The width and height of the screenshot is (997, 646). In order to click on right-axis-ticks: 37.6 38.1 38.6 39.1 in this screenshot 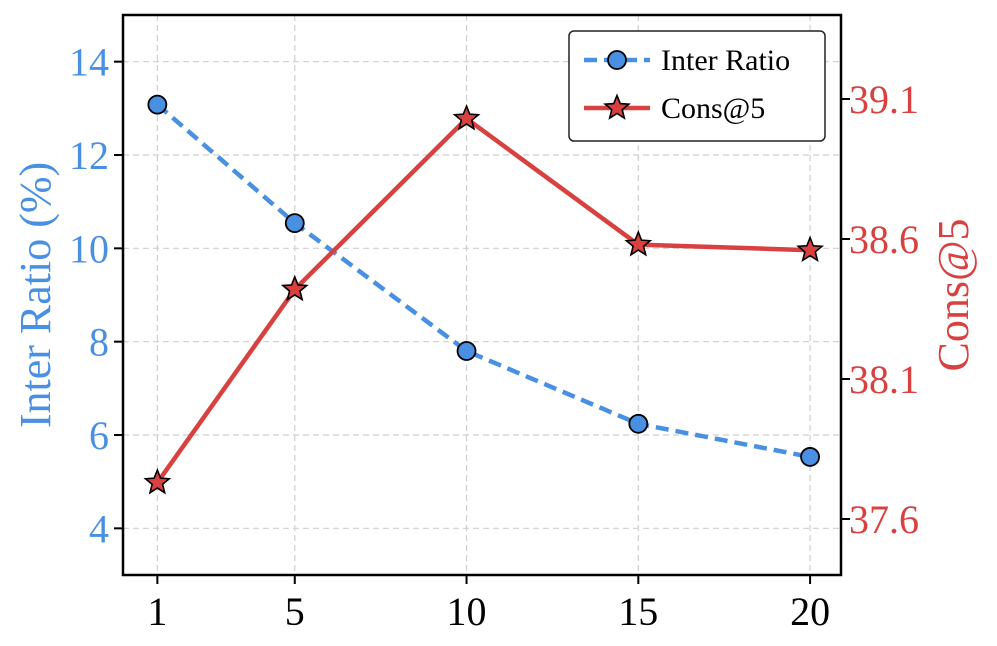, I will do `click(880, 309)`.